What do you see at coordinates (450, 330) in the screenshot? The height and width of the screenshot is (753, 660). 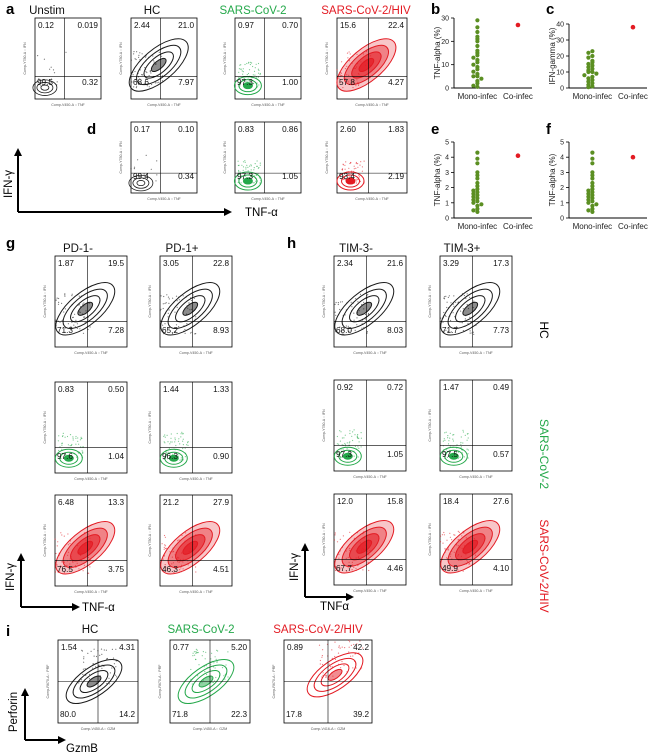 I see `quadrant-ll: 71.7` at bounding box center [450, 330].